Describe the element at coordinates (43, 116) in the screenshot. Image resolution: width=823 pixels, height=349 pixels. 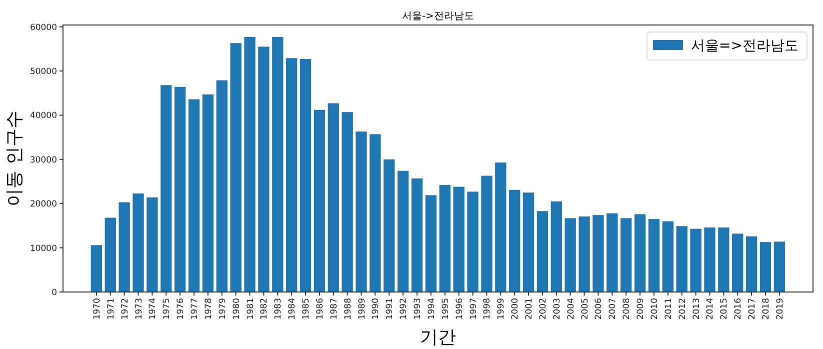
I see `y-tick-label: 40000` at that location.